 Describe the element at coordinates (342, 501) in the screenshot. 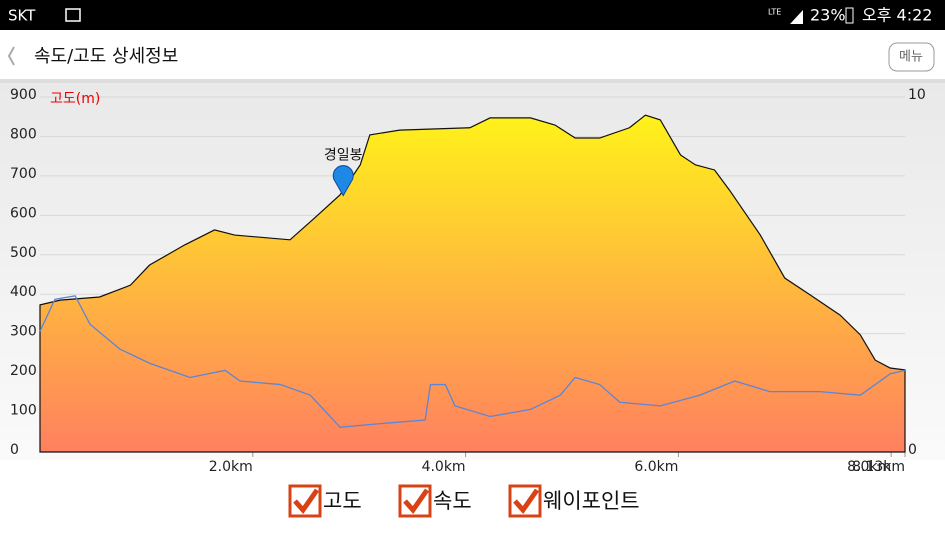

I see `legend-label: 고도` at that location.